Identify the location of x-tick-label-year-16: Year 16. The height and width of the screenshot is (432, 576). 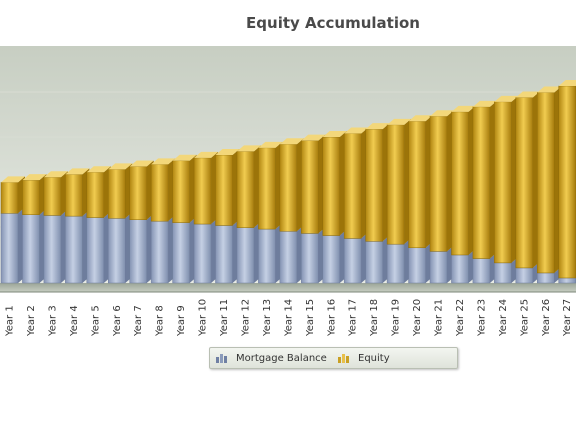
(331, 318).